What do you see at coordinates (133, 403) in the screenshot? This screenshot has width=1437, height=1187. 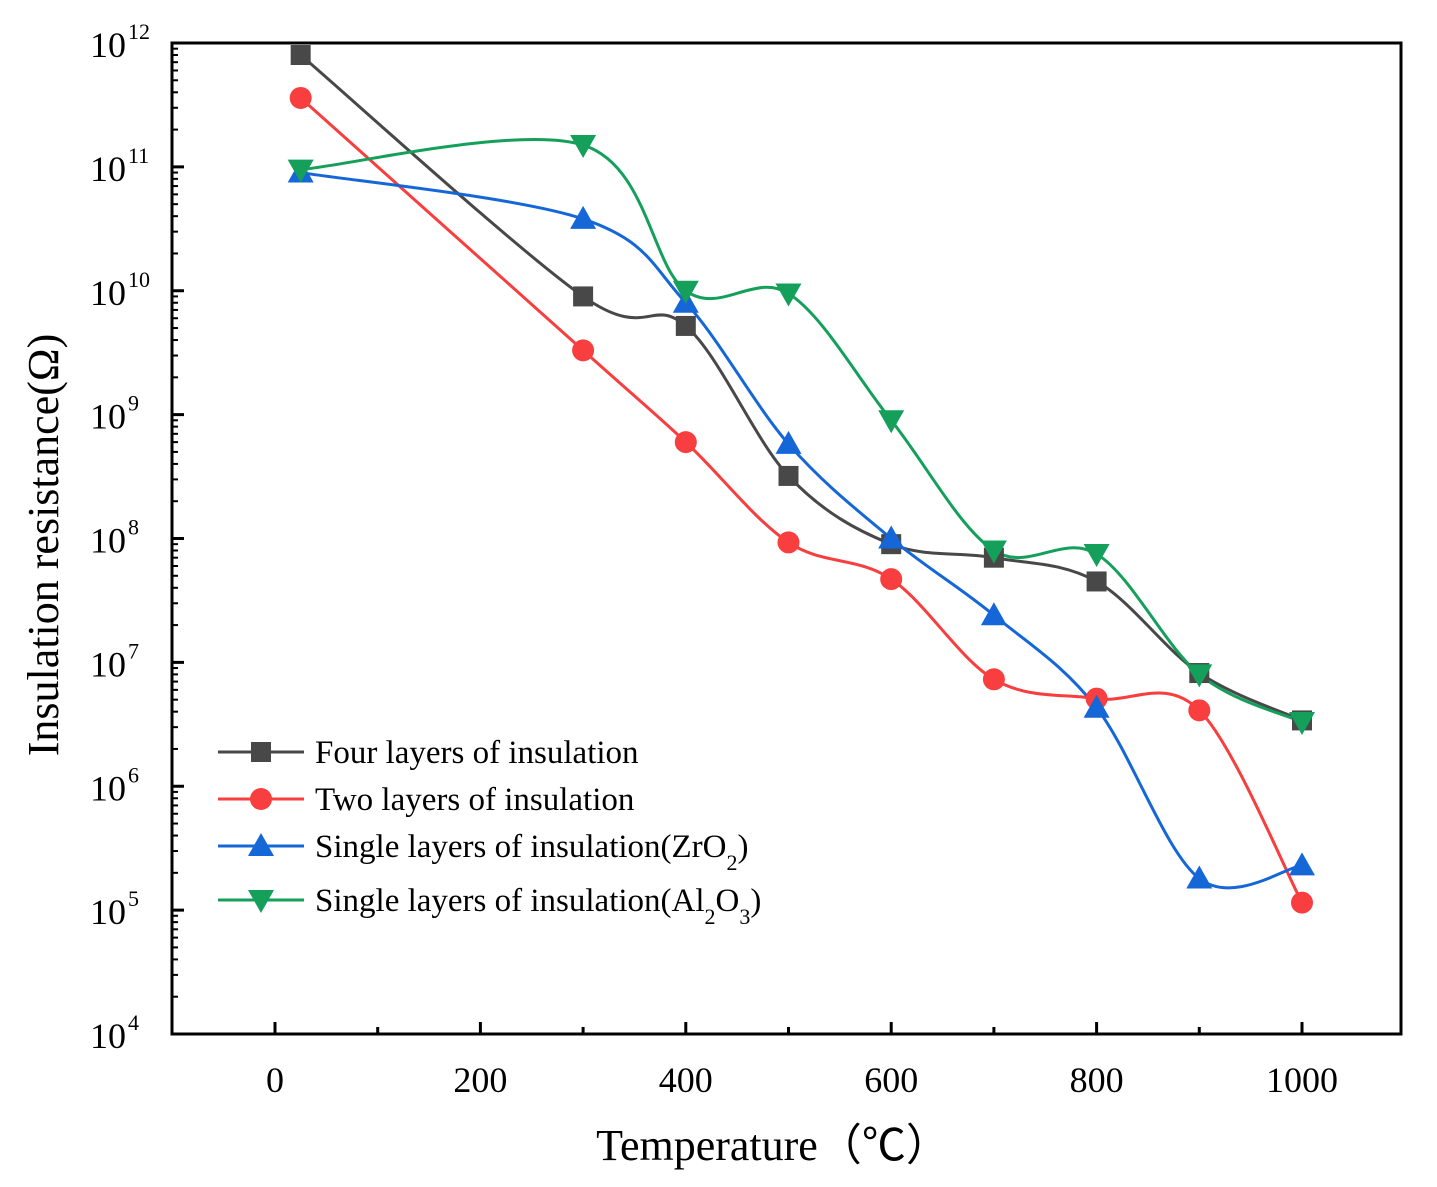 I see `y-tick-exponent: 9` at bounding box center [133, 403].